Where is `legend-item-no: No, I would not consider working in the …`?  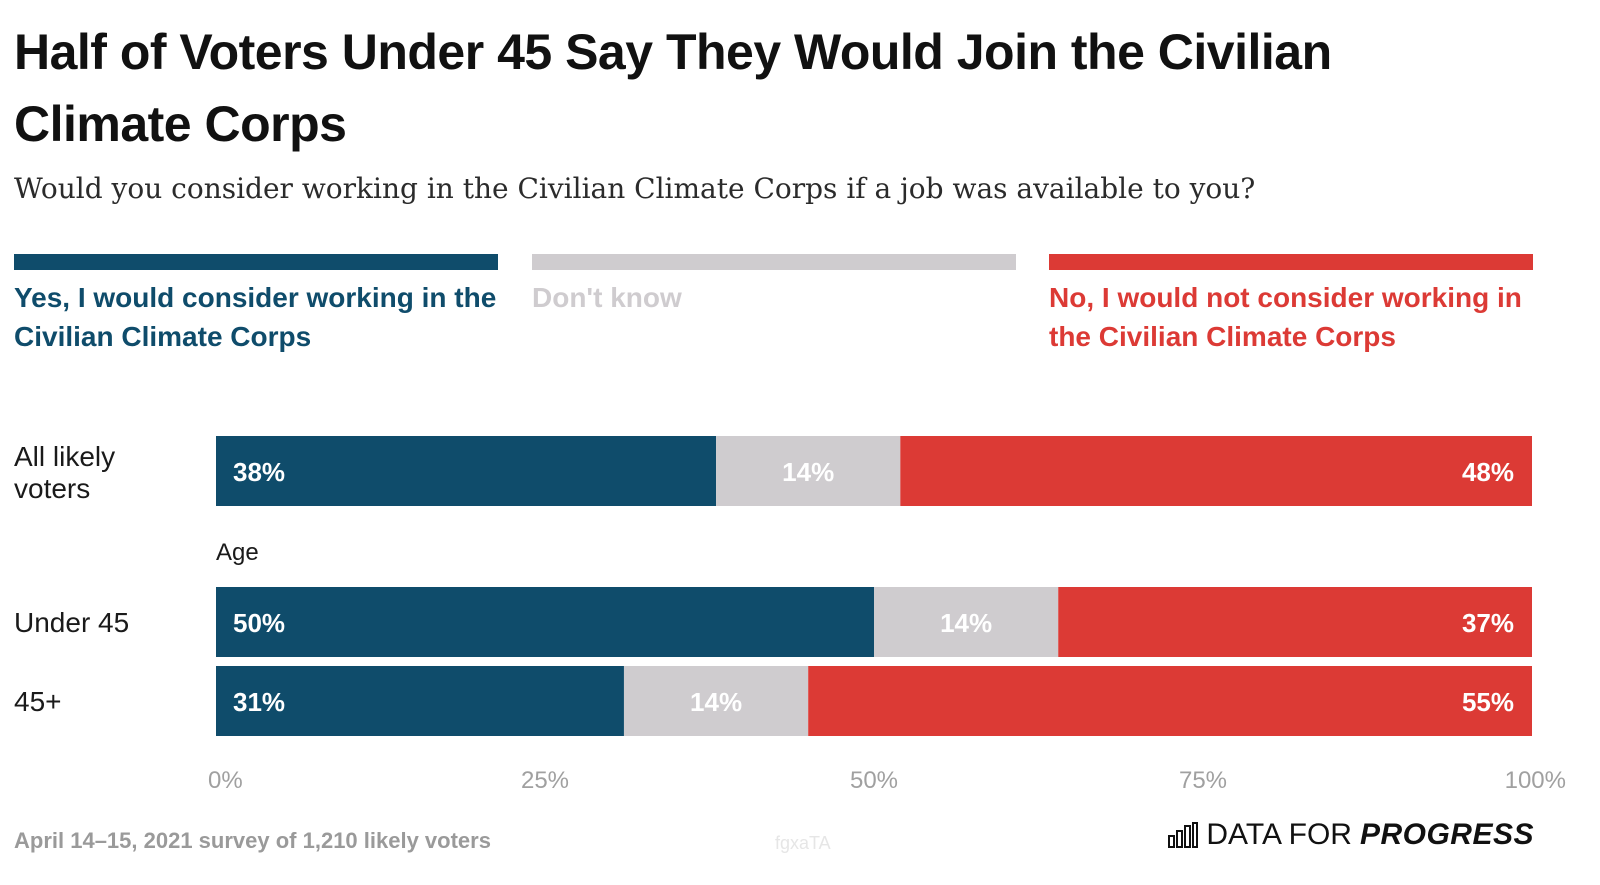
legend-item-no: No, I would not consider working in the … is located at coordinates (1291, 305).